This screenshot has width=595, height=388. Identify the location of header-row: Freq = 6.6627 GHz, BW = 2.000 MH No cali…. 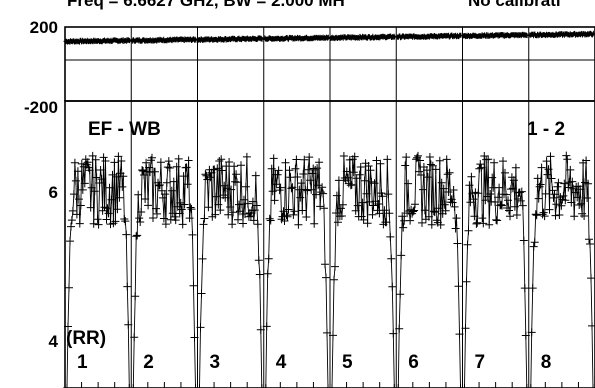
(314, 5).